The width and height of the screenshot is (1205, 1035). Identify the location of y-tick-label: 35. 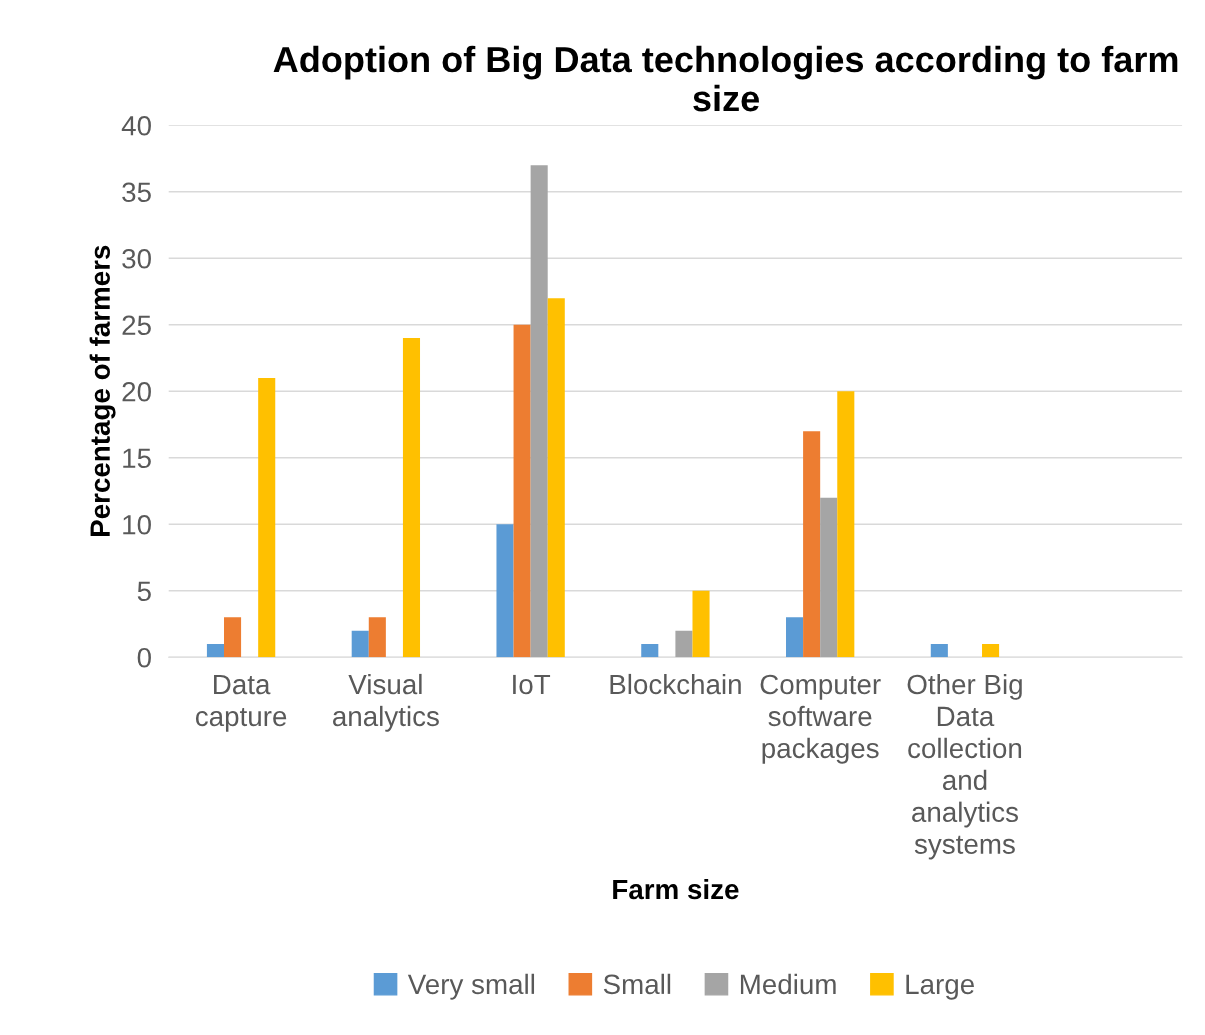
(136, 192).